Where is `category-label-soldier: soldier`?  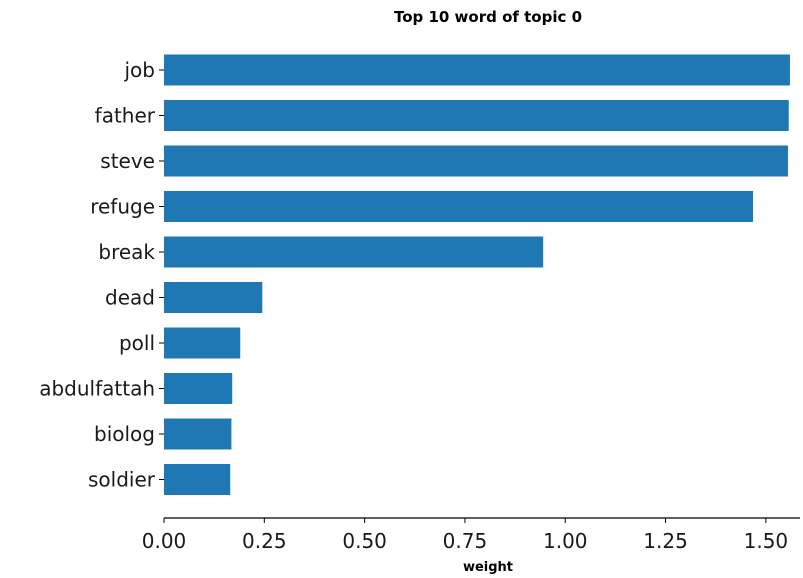
category-label-soldier: soldier is located at coordinates (122, 480).